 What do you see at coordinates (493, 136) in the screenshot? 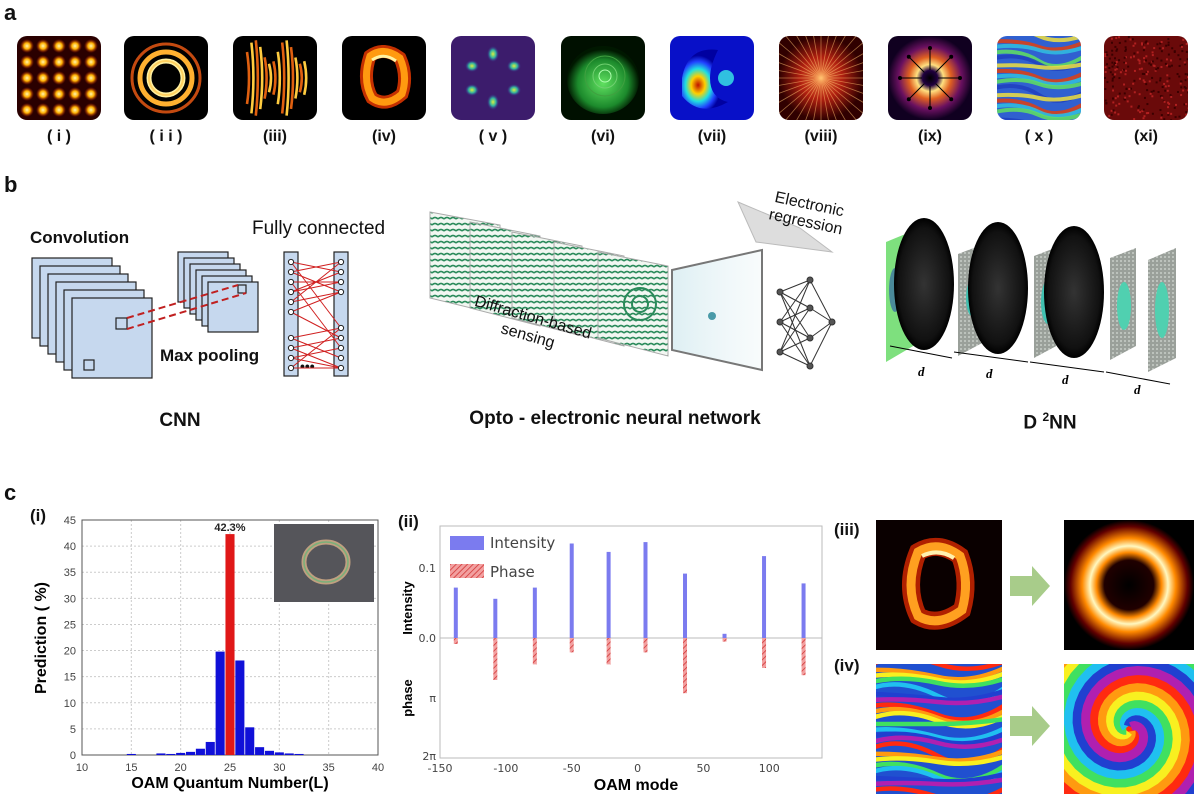
I see `label-v: ( v )` at bounding box center [493, 136].